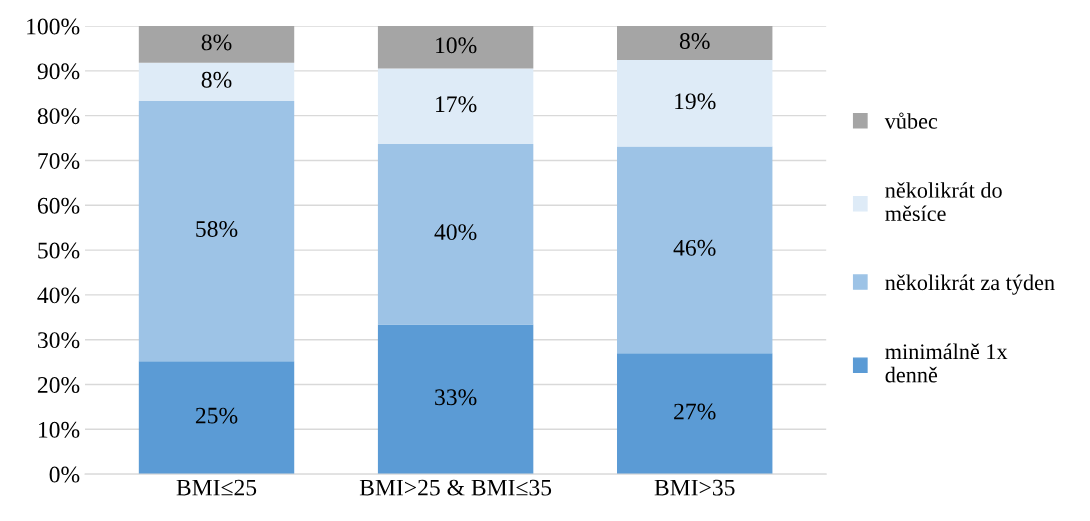 Image resolution: width=1090 pixels, height=521 pixels. I want to click on x-tick-label: BMI>35, so click(694, 487).